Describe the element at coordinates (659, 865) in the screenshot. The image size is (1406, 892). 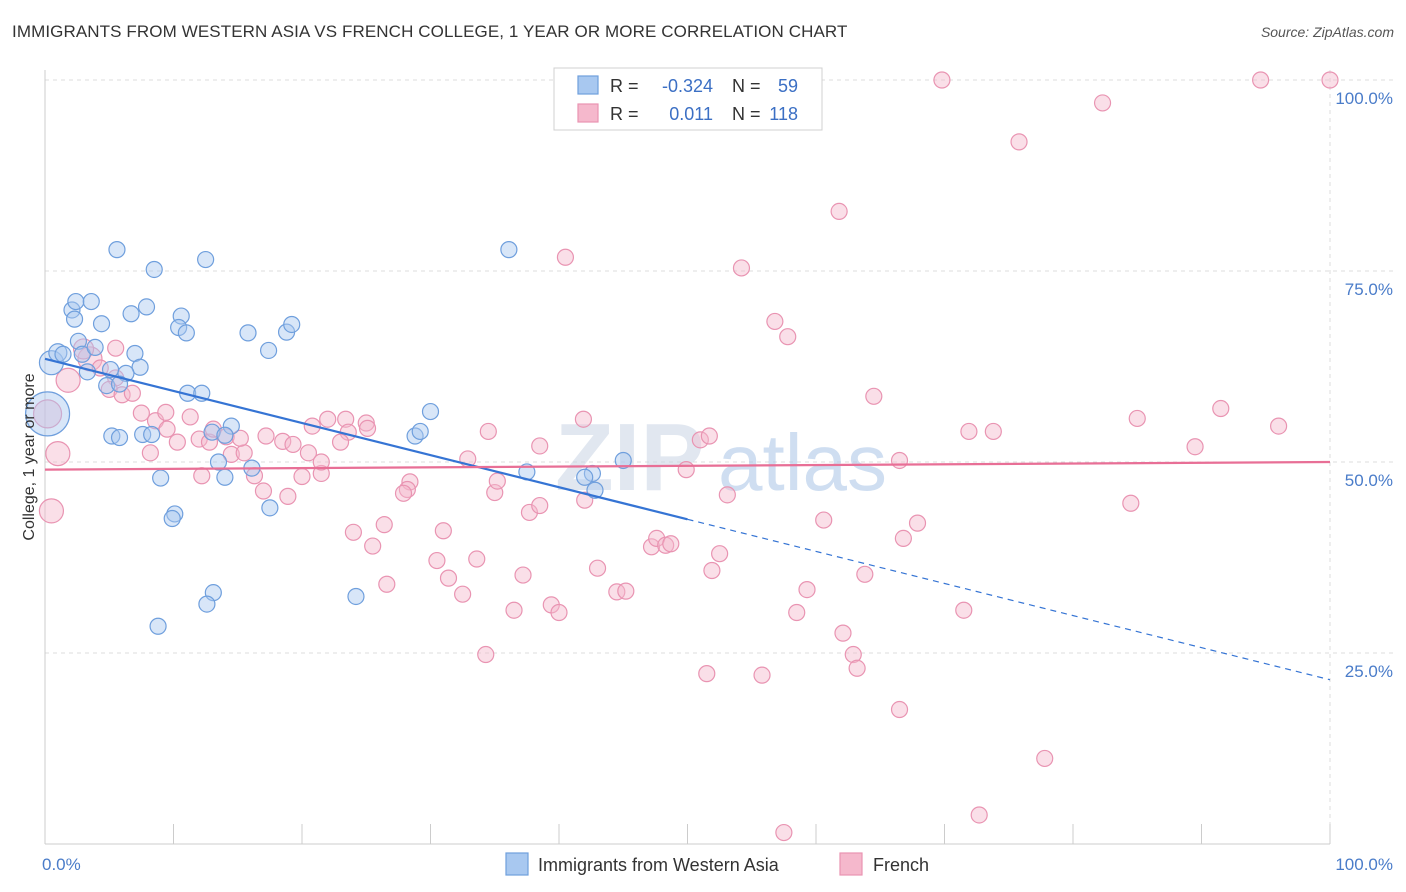
I see `legend-label-western-asia: Immigrants from Western Asia` at that location.